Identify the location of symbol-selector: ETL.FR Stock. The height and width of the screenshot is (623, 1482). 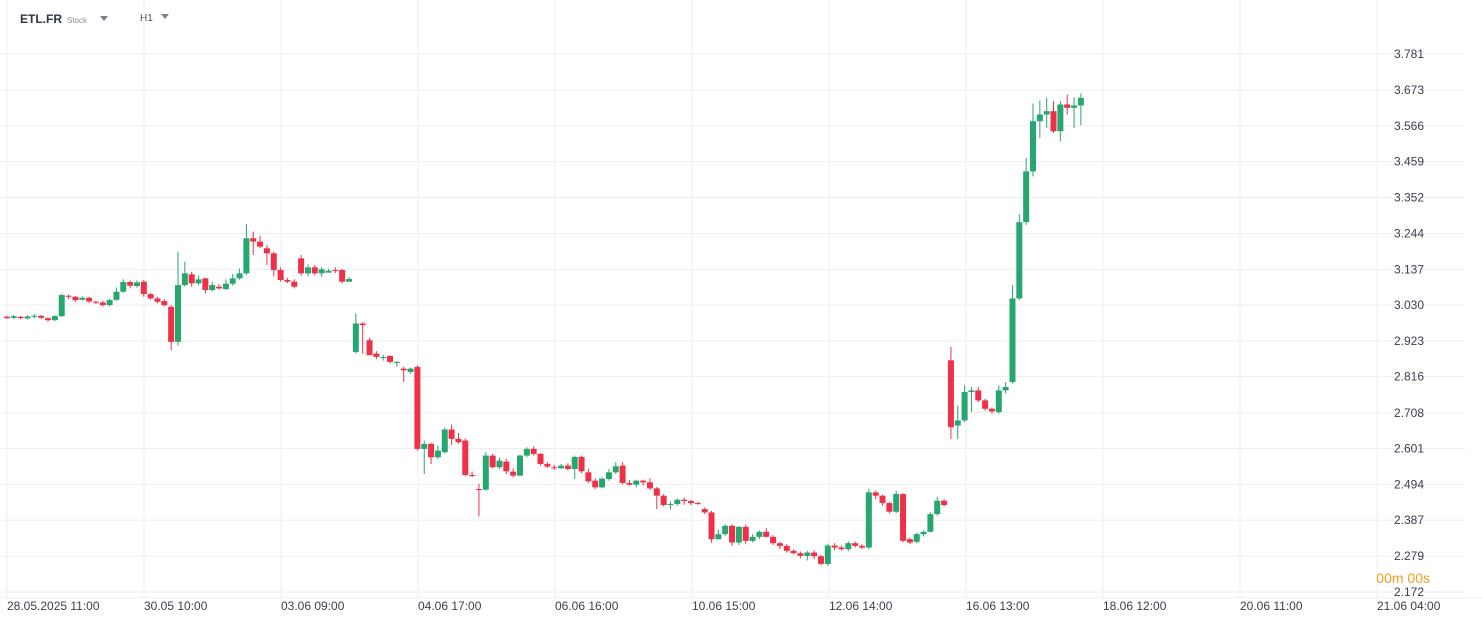
(64, 19).